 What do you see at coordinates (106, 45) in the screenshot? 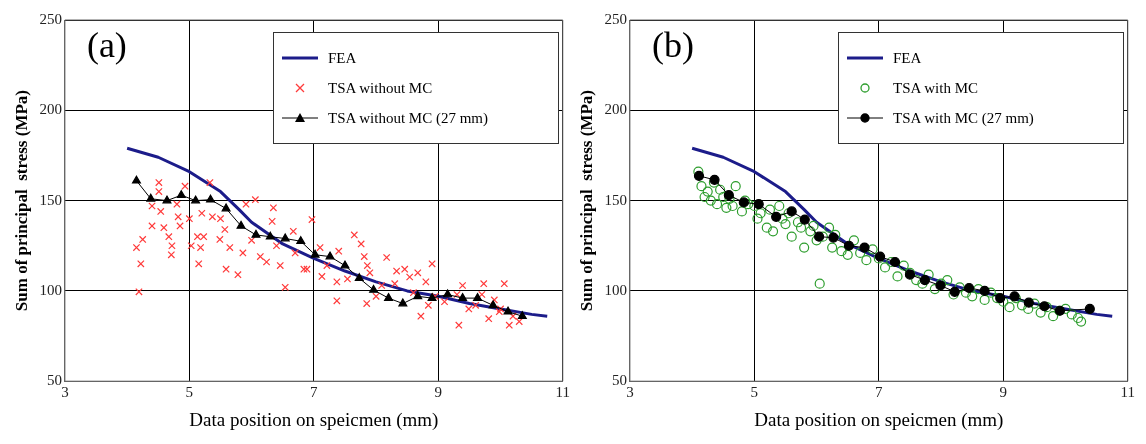
I see `annotation: (a)` at bounding box center [106, 45].